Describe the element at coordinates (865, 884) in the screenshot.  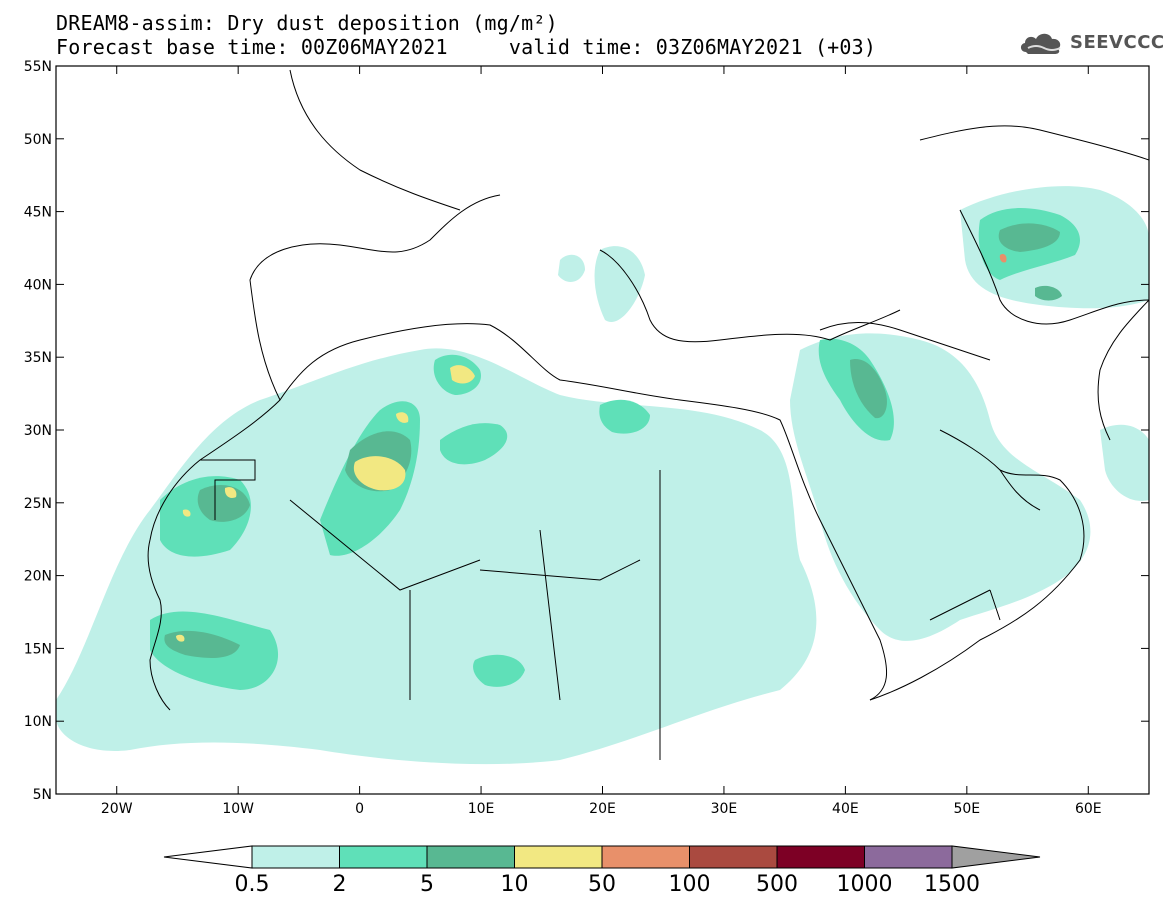
I see `colorbar-label: 1000` at that location.